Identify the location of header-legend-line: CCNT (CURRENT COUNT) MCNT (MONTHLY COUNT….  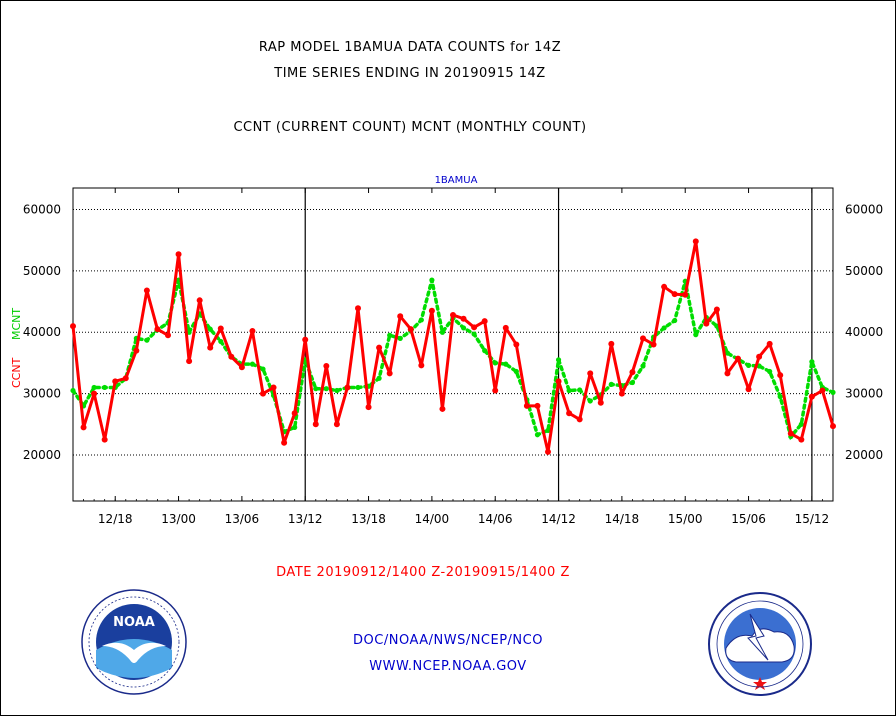
(410, 127).